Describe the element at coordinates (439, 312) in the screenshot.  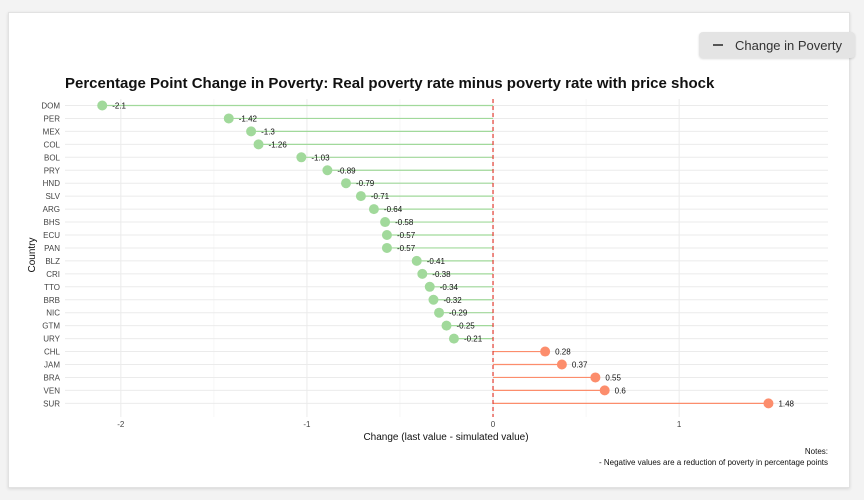
I see `point-nic` at that location.